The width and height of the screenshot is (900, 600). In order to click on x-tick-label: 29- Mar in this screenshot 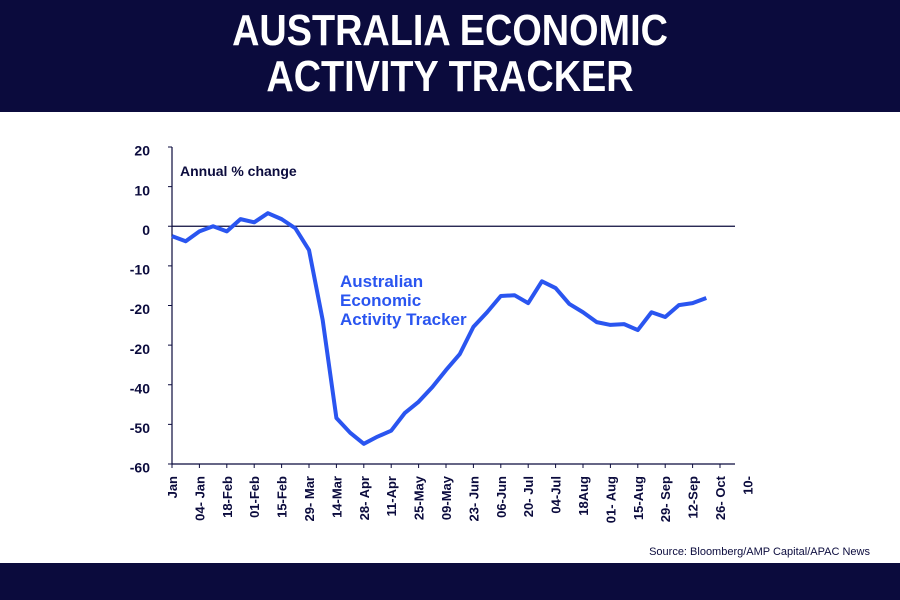, I will do `click(309, 499)`.